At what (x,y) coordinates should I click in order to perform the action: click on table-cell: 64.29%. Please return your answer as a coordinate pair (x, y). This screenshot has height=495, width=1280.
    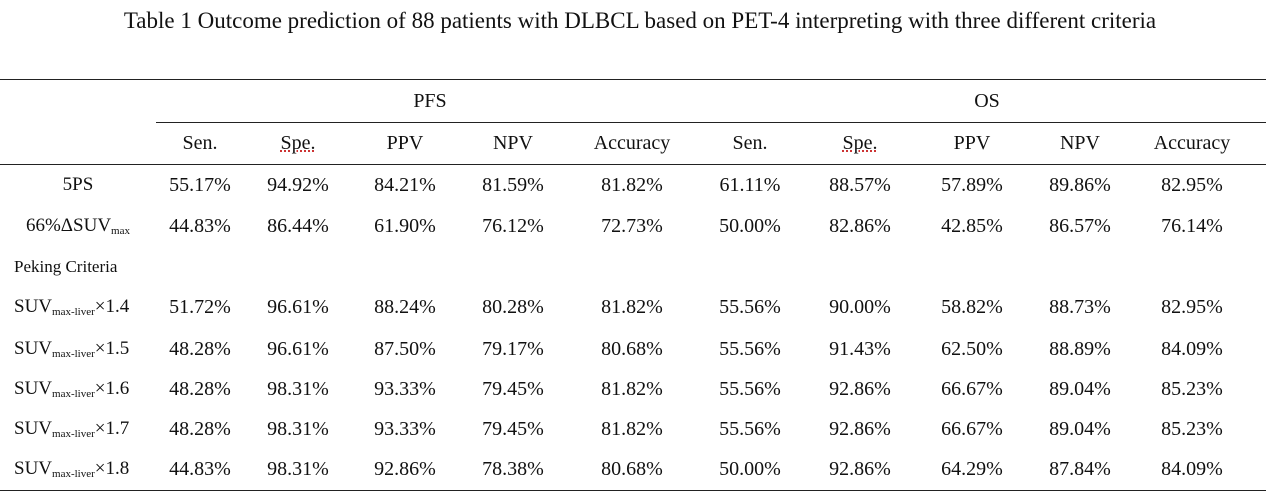
    Looking at the image, I should click on (972, 469).